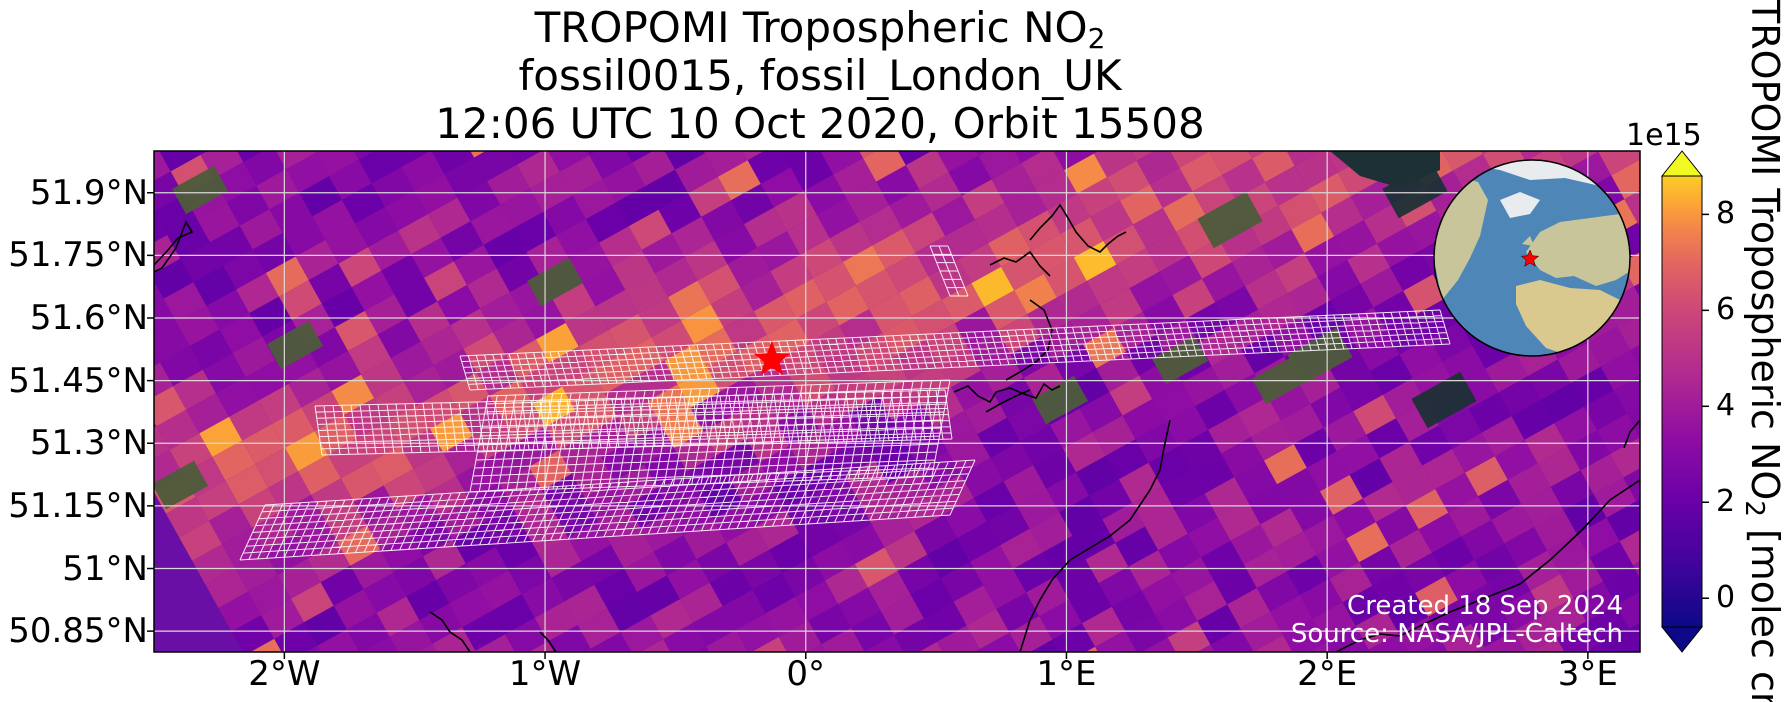 The image size is (1791, 702). Describe the element at coordinates (200, 190) in the screenshot. I see `no-data-patch` at that location.